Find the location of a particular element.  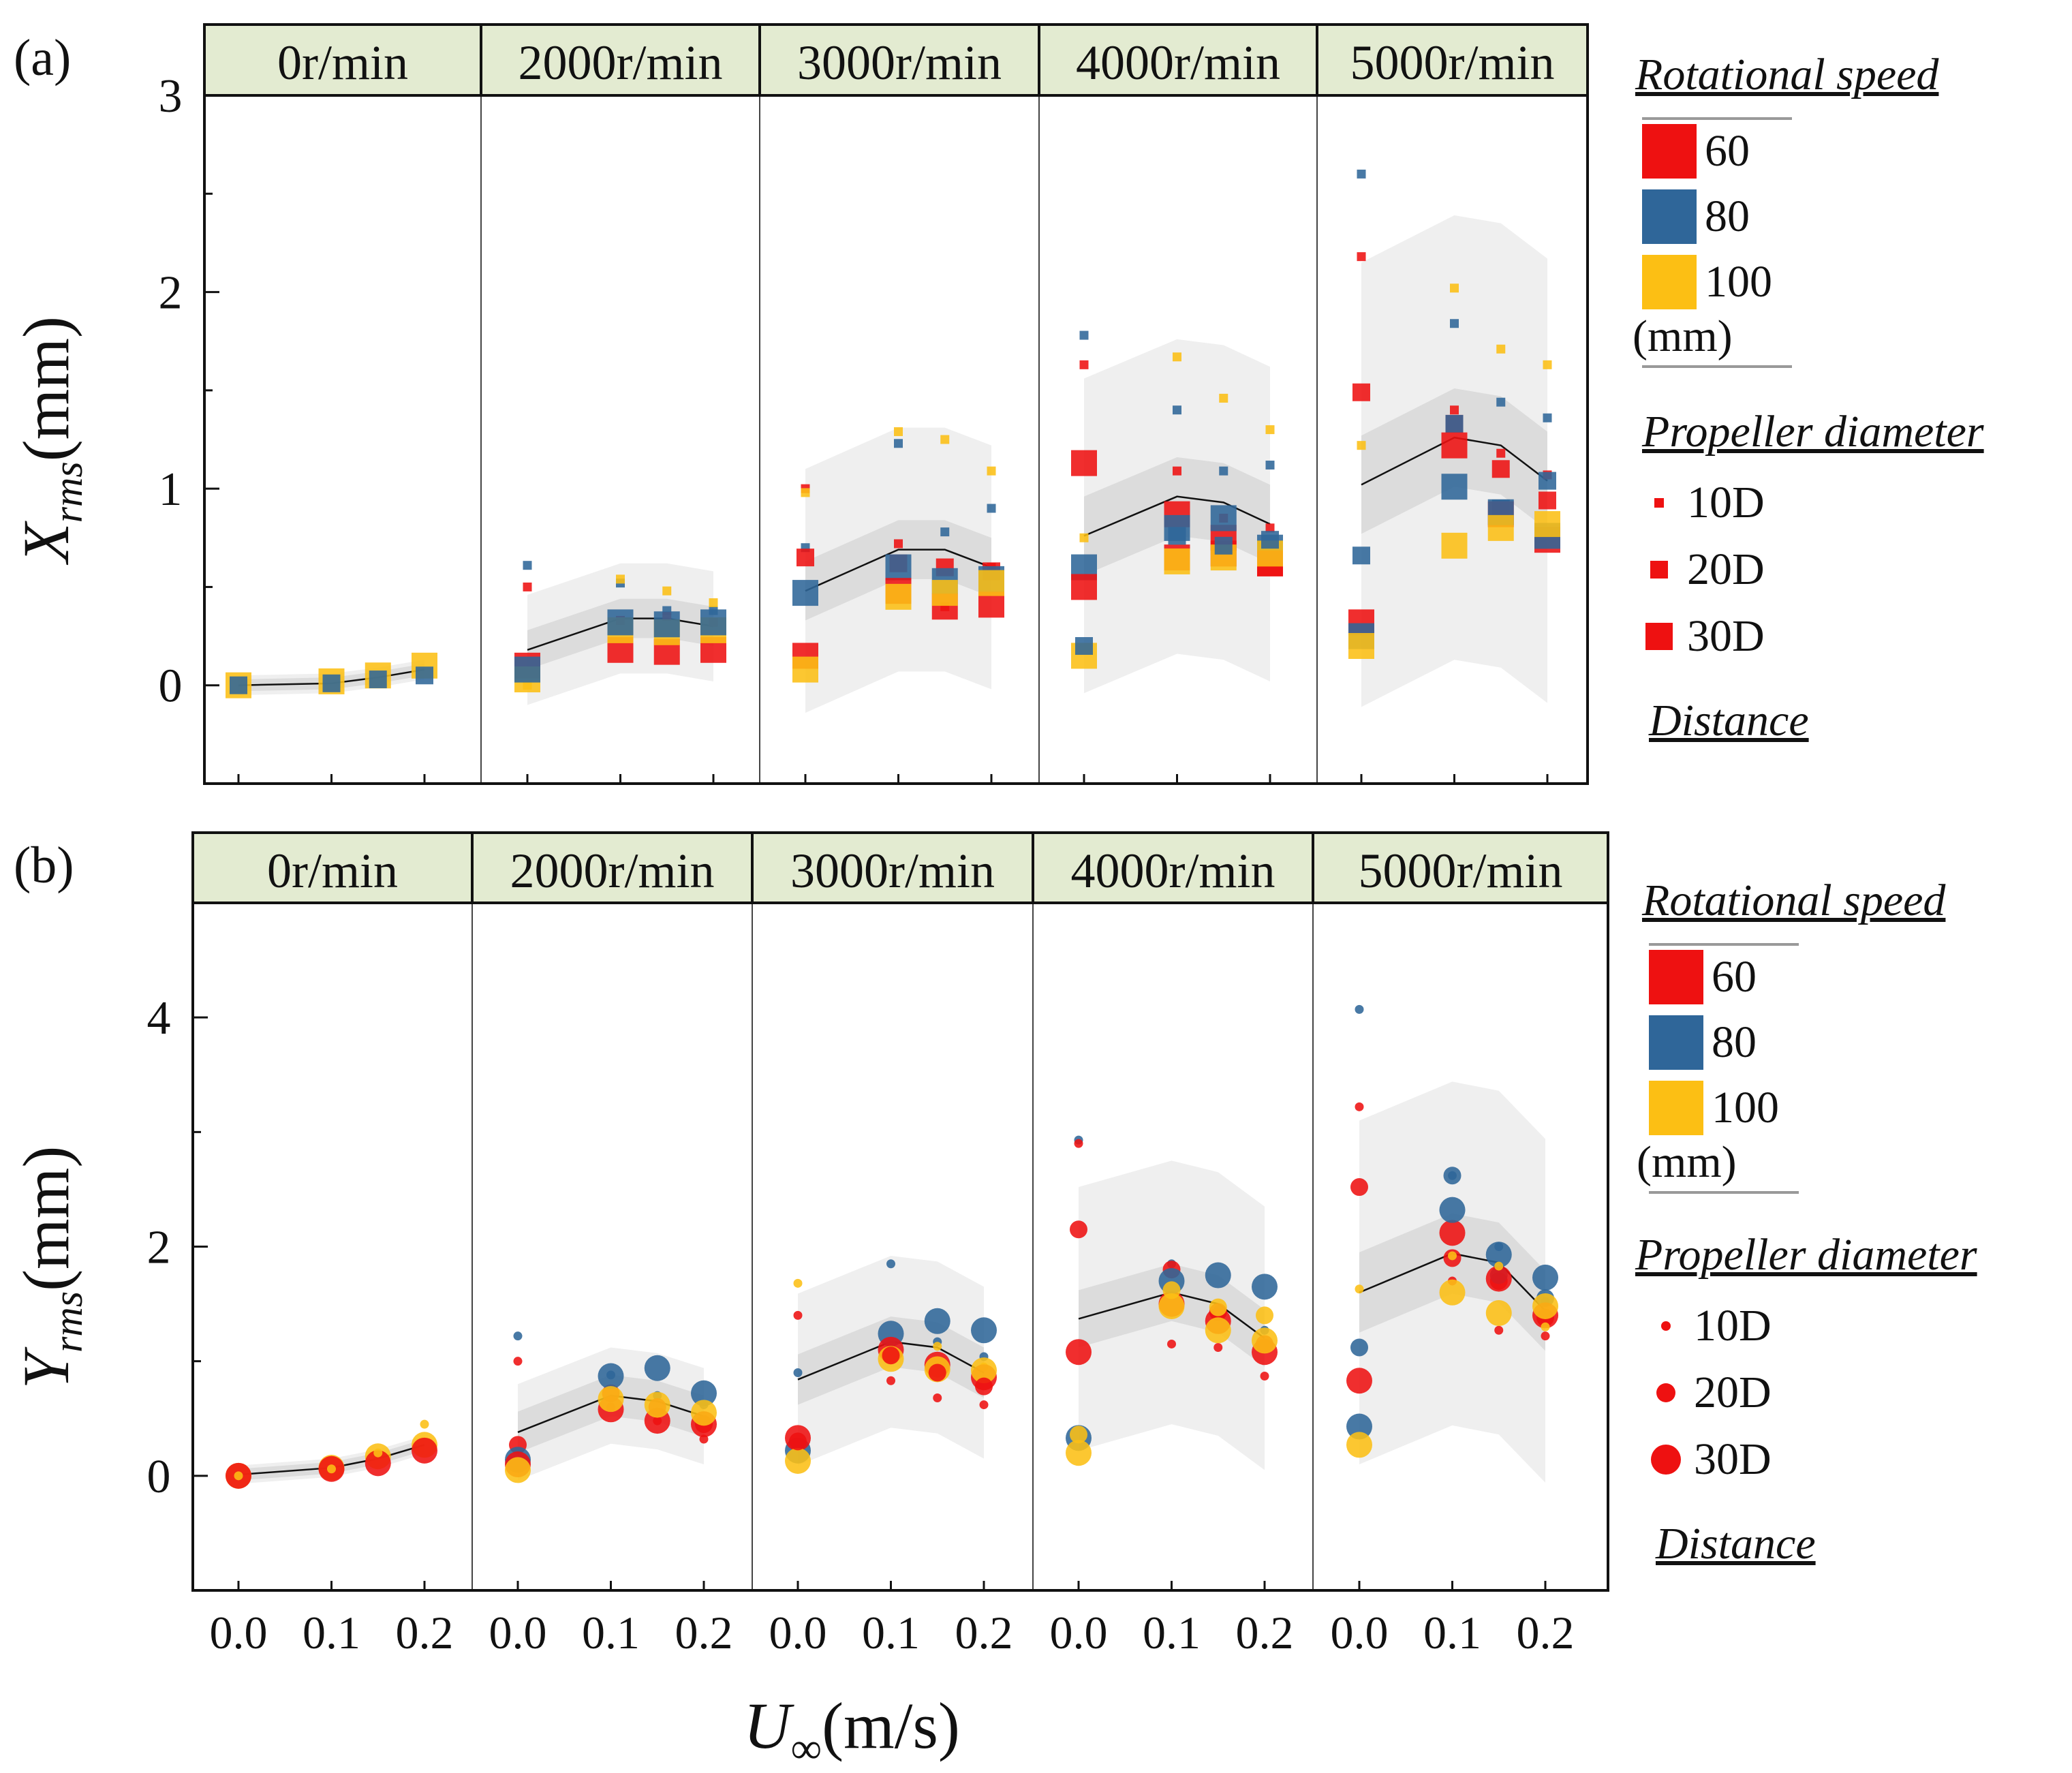

legend-diameter-30d: 30D is located at coordinates (1710, 1459).